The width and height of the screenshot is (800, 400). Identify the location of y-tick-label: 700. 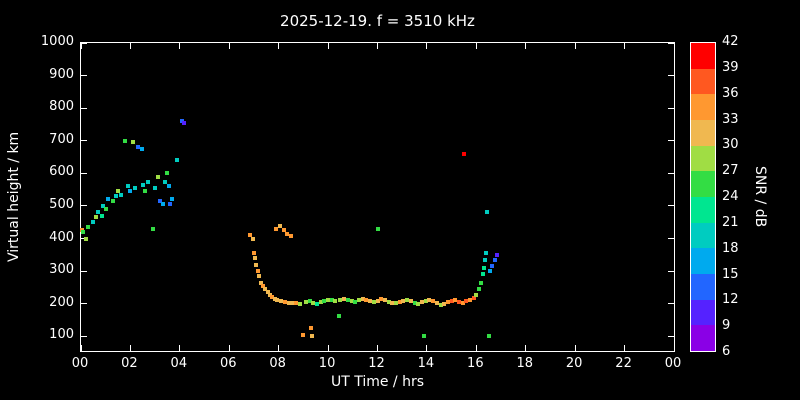
(61, 139).